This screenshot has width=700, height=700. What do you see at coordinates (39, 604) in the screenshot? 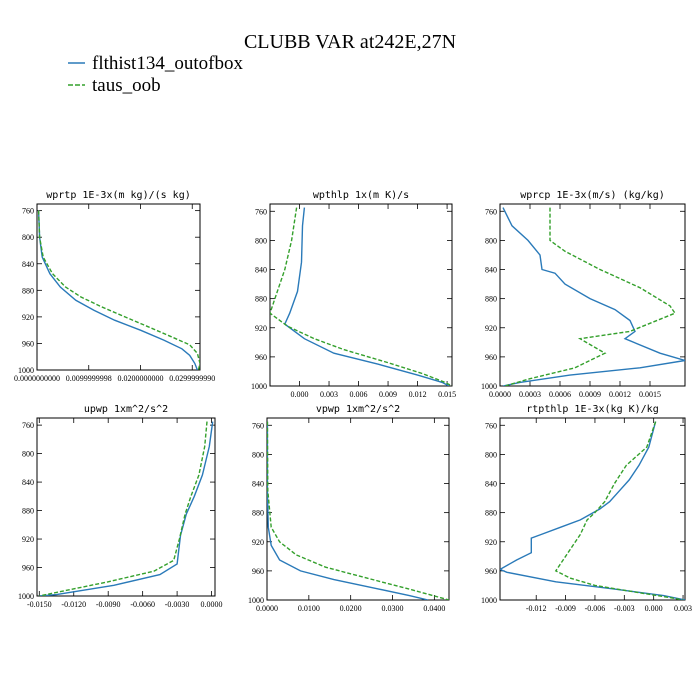
I see `x-tick-label: -0.0150` at bounding box center [39, 604].